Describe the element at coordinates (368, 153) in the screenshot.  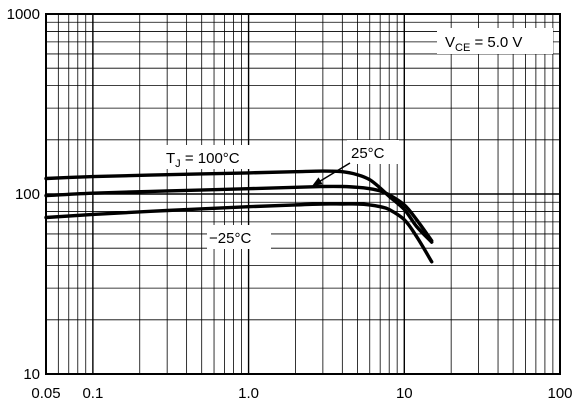
I see `t25-annotation: 25°C` at that location.